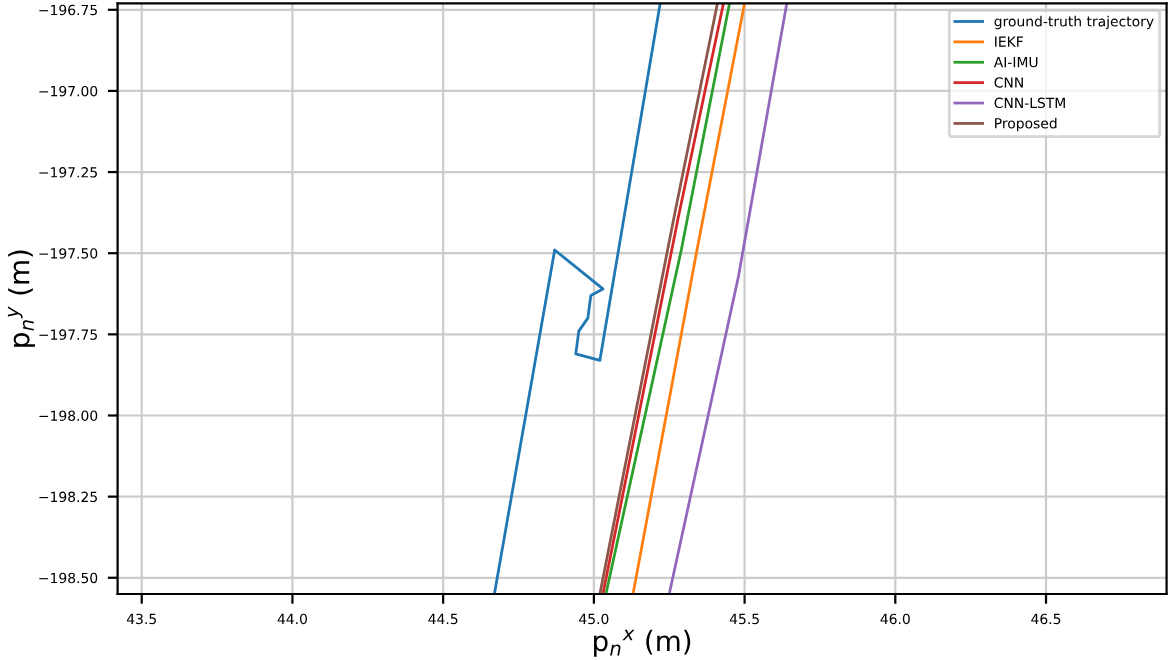 The image size is (1176, 660). I want to click on line-series, so click(577, 298).